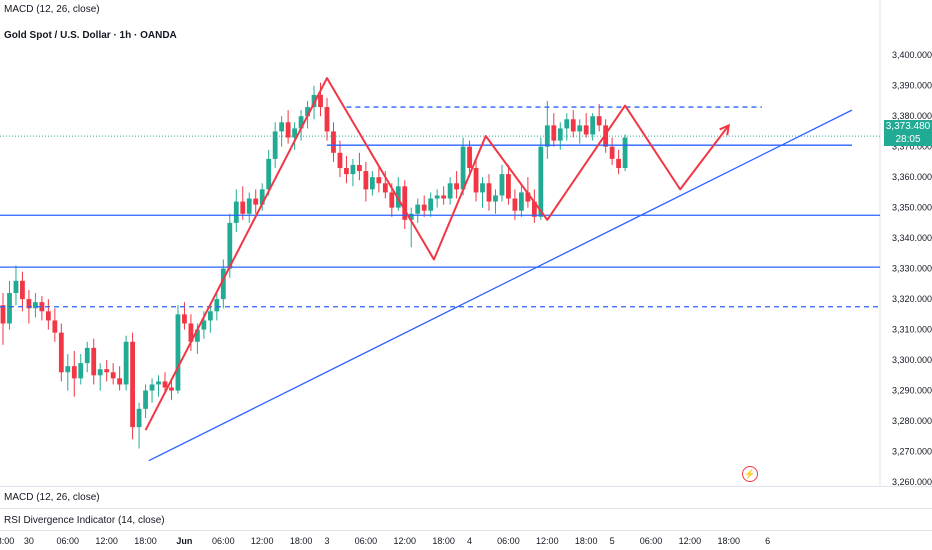 This screenshot has height=550, width=932. I want to click on arrow-head, so click(725, 129).